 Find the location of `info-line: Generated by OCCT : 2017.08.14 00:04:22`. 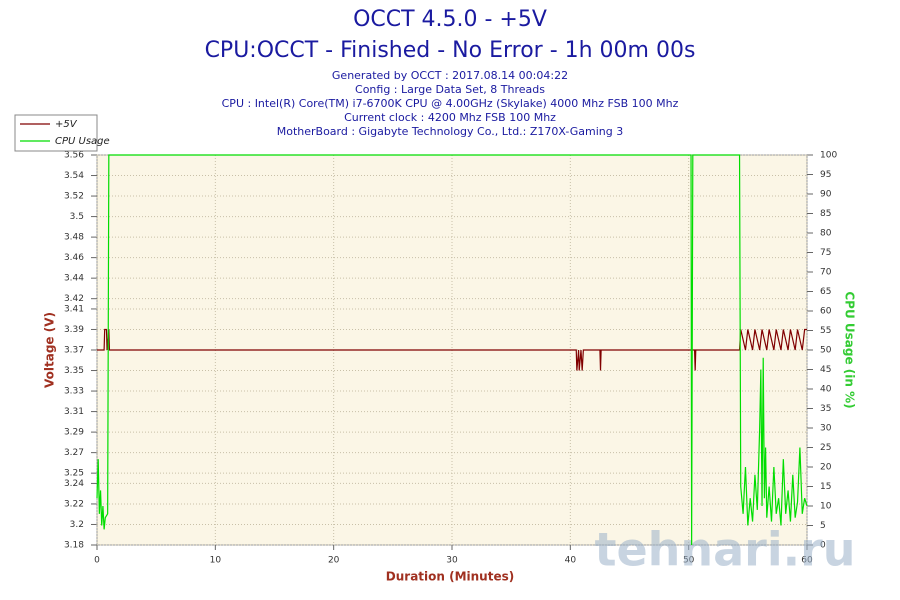

info-line: Generated by OCCT : 2017.08.14 00:04:22 is located at coordinates (450, 75).